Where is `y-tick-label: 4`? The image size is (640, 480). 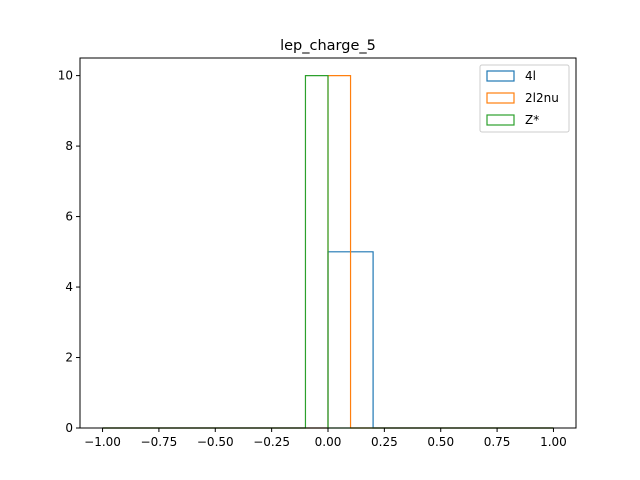 y-tick-label: 4 is located at coordinates (69, 287).